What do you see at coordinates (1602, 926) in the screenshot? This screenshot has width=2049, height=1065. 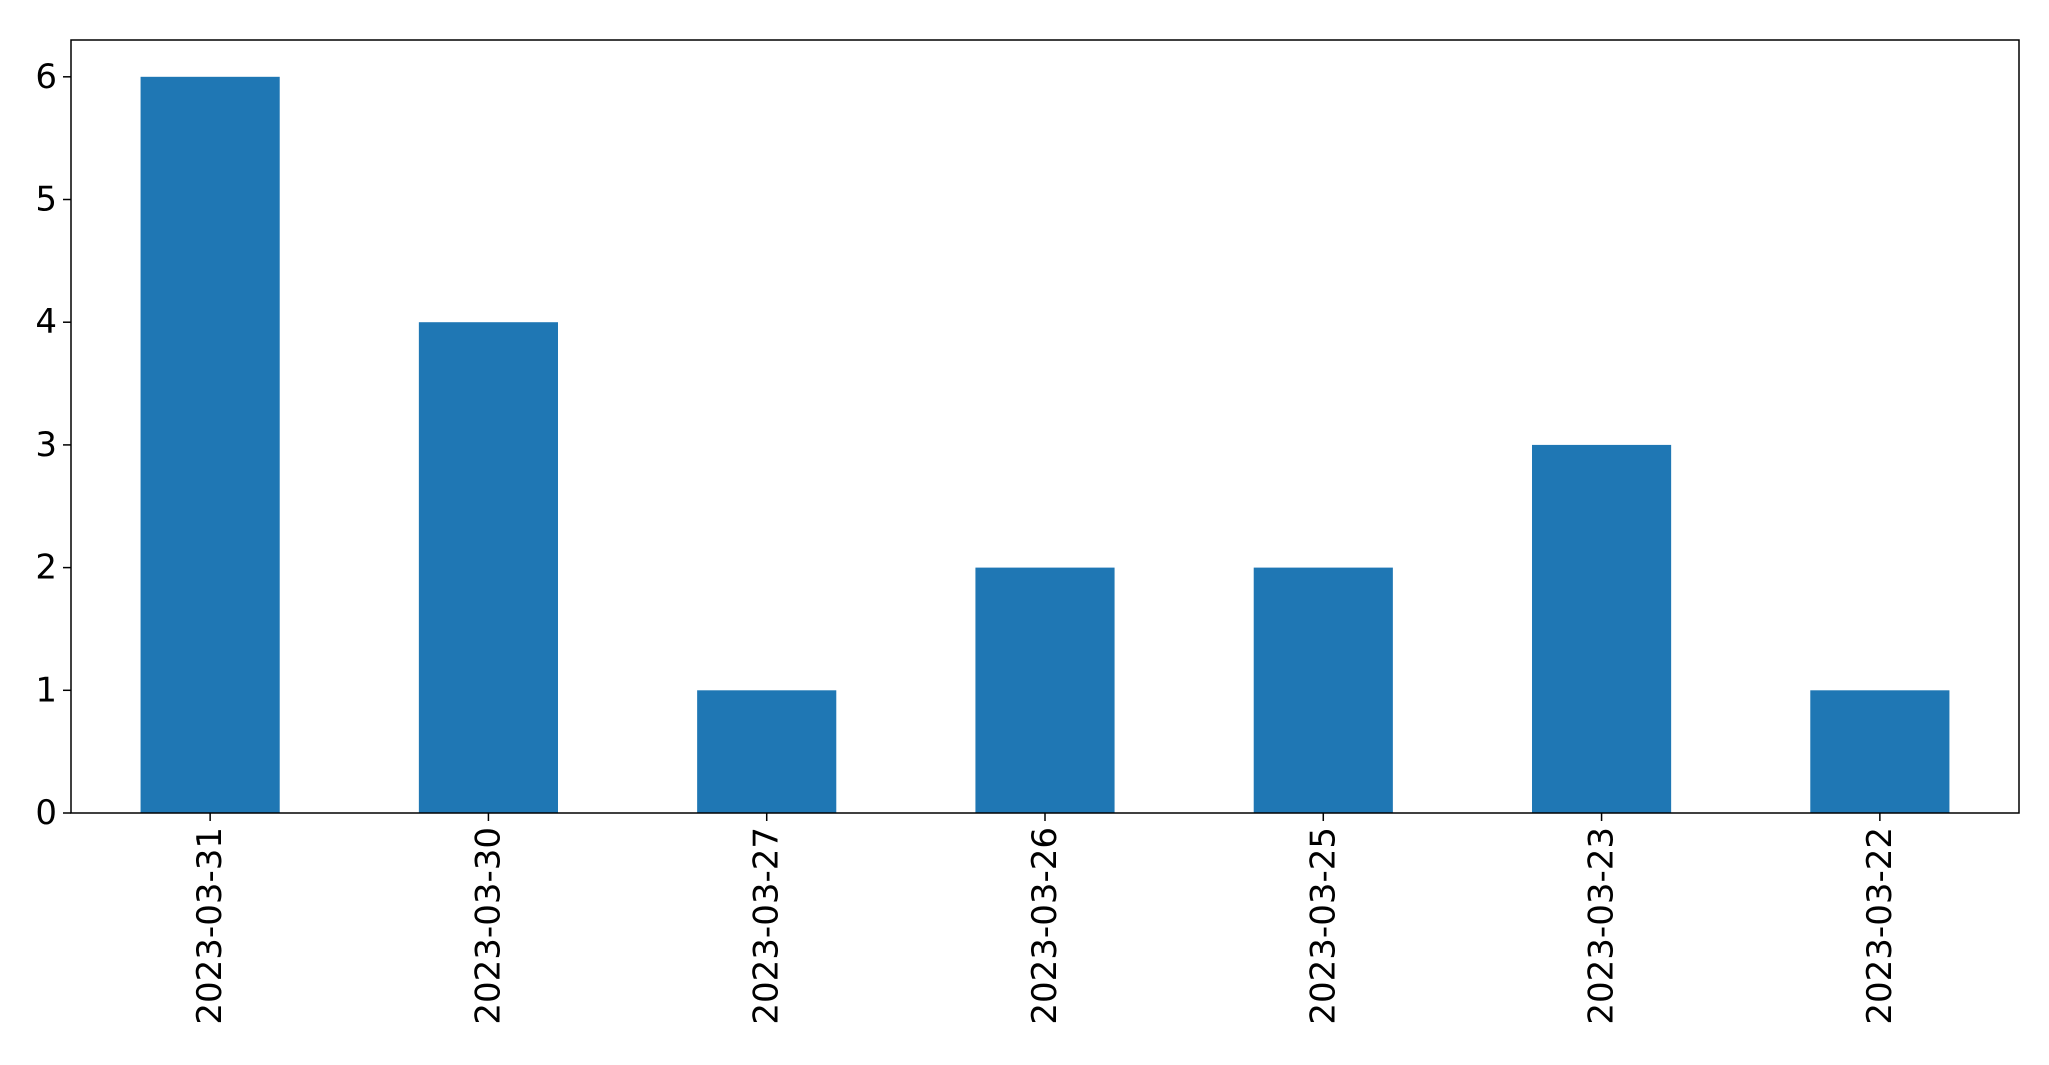 I see `x-tick-label: 2023-03-23` at bounding box center [1602, 926].